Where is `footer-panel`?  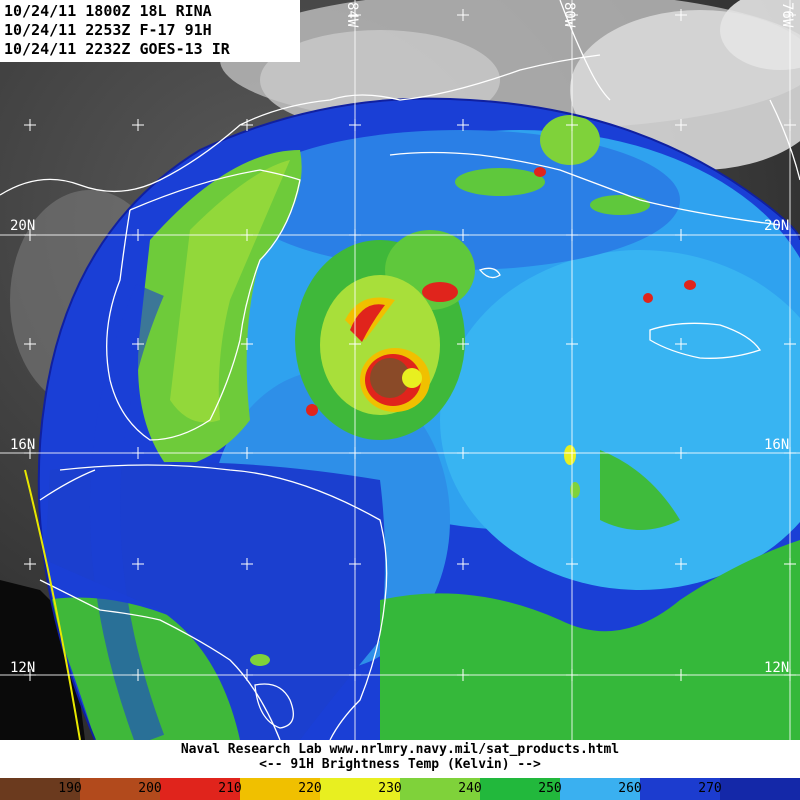 footer-panel is located at coordinates (400, 759).